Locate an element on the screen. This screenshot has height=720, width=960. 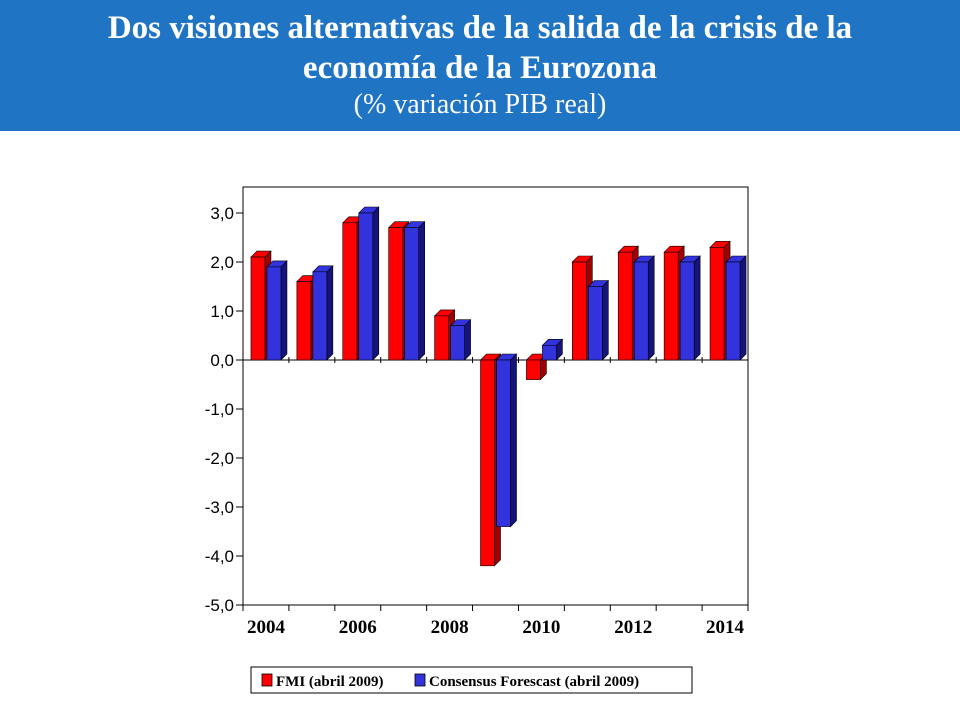
bar-consensus-2011 is located at coordinates (598, 320).